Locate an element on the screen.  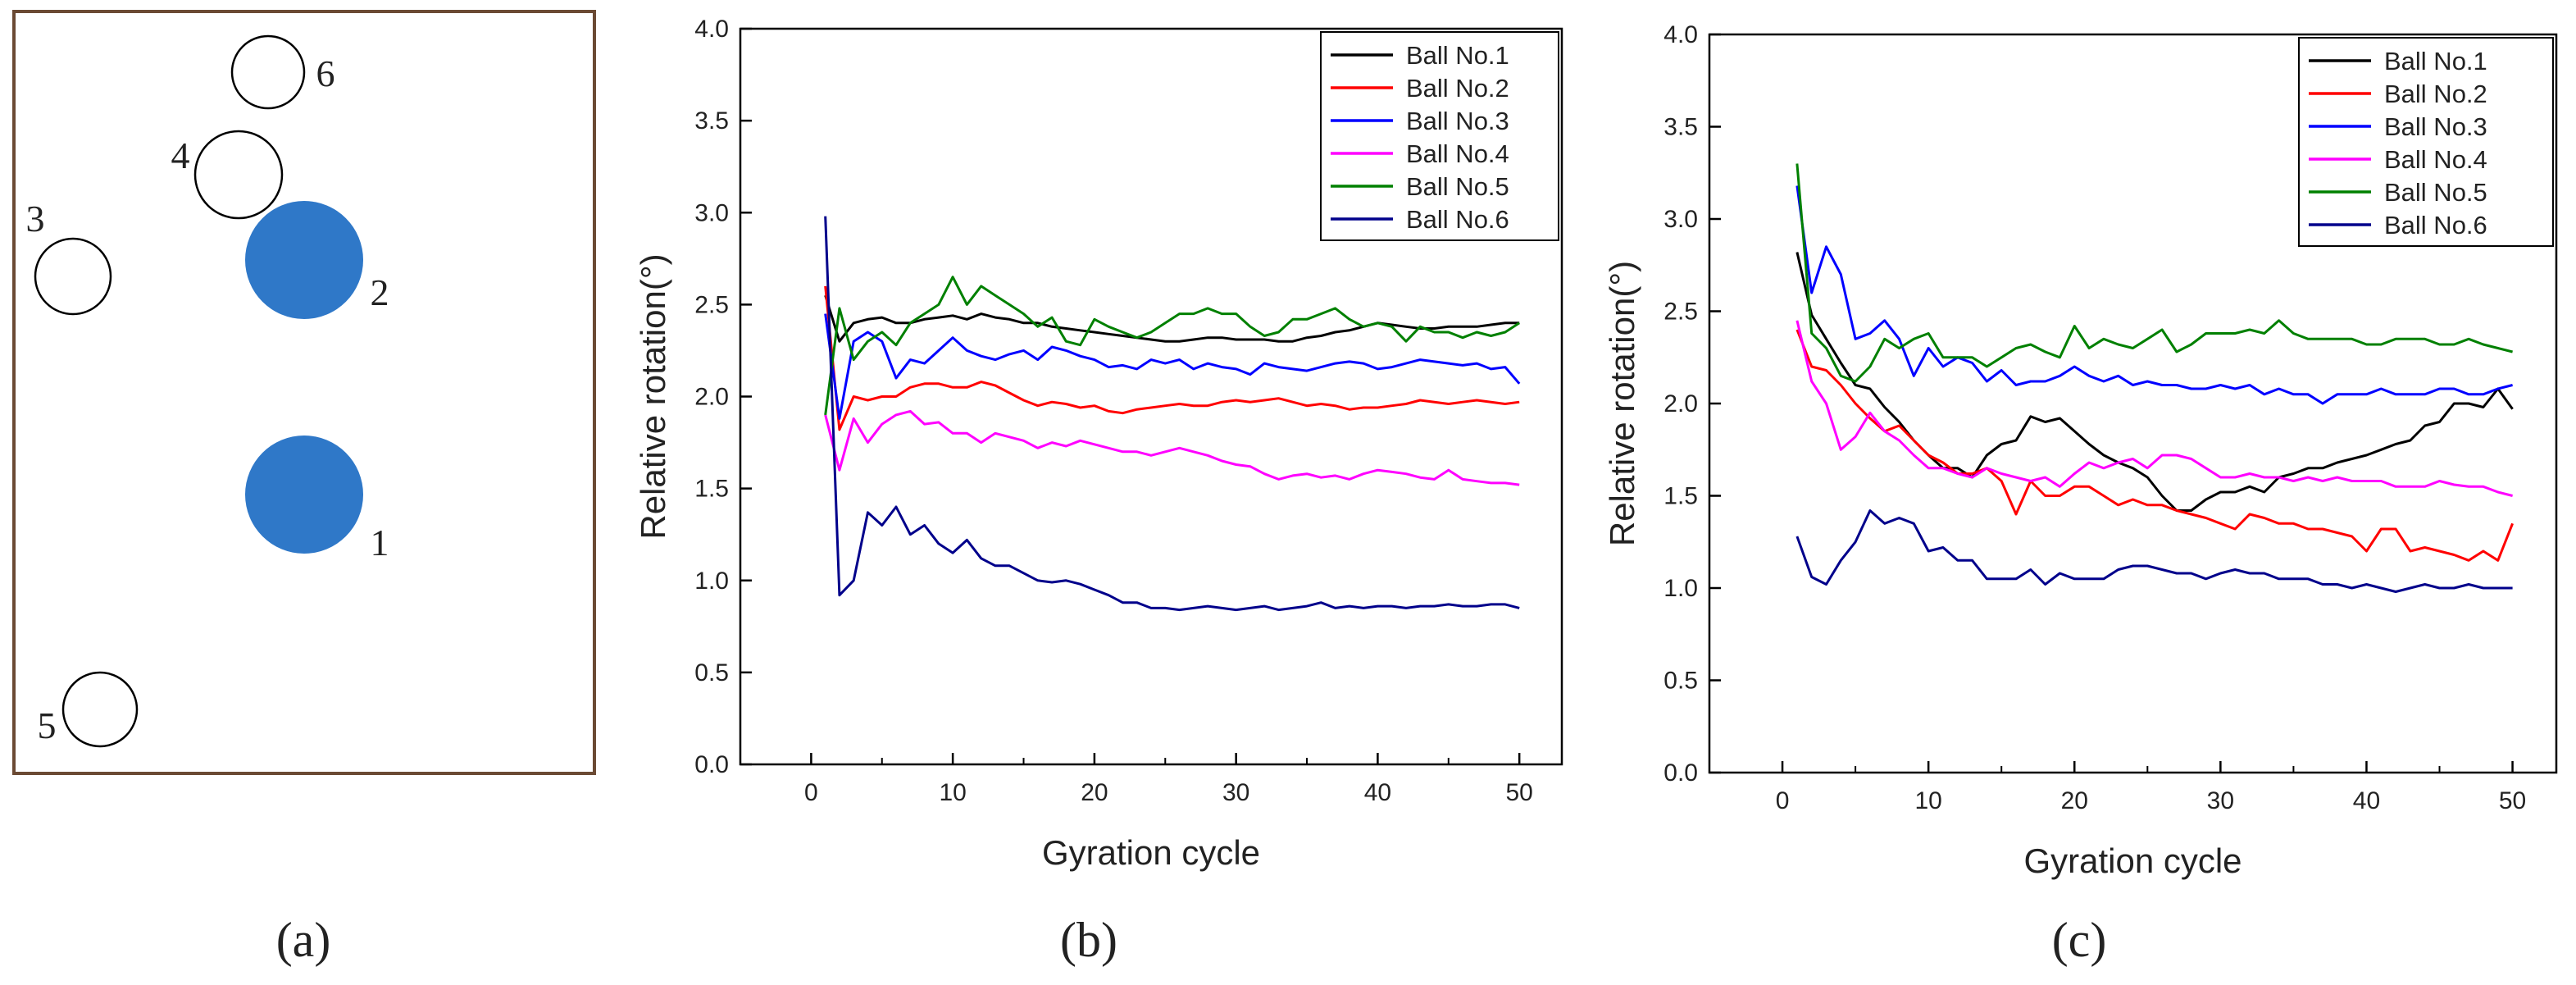
ball-label-3: 3 is located at coordinates (36, 218).